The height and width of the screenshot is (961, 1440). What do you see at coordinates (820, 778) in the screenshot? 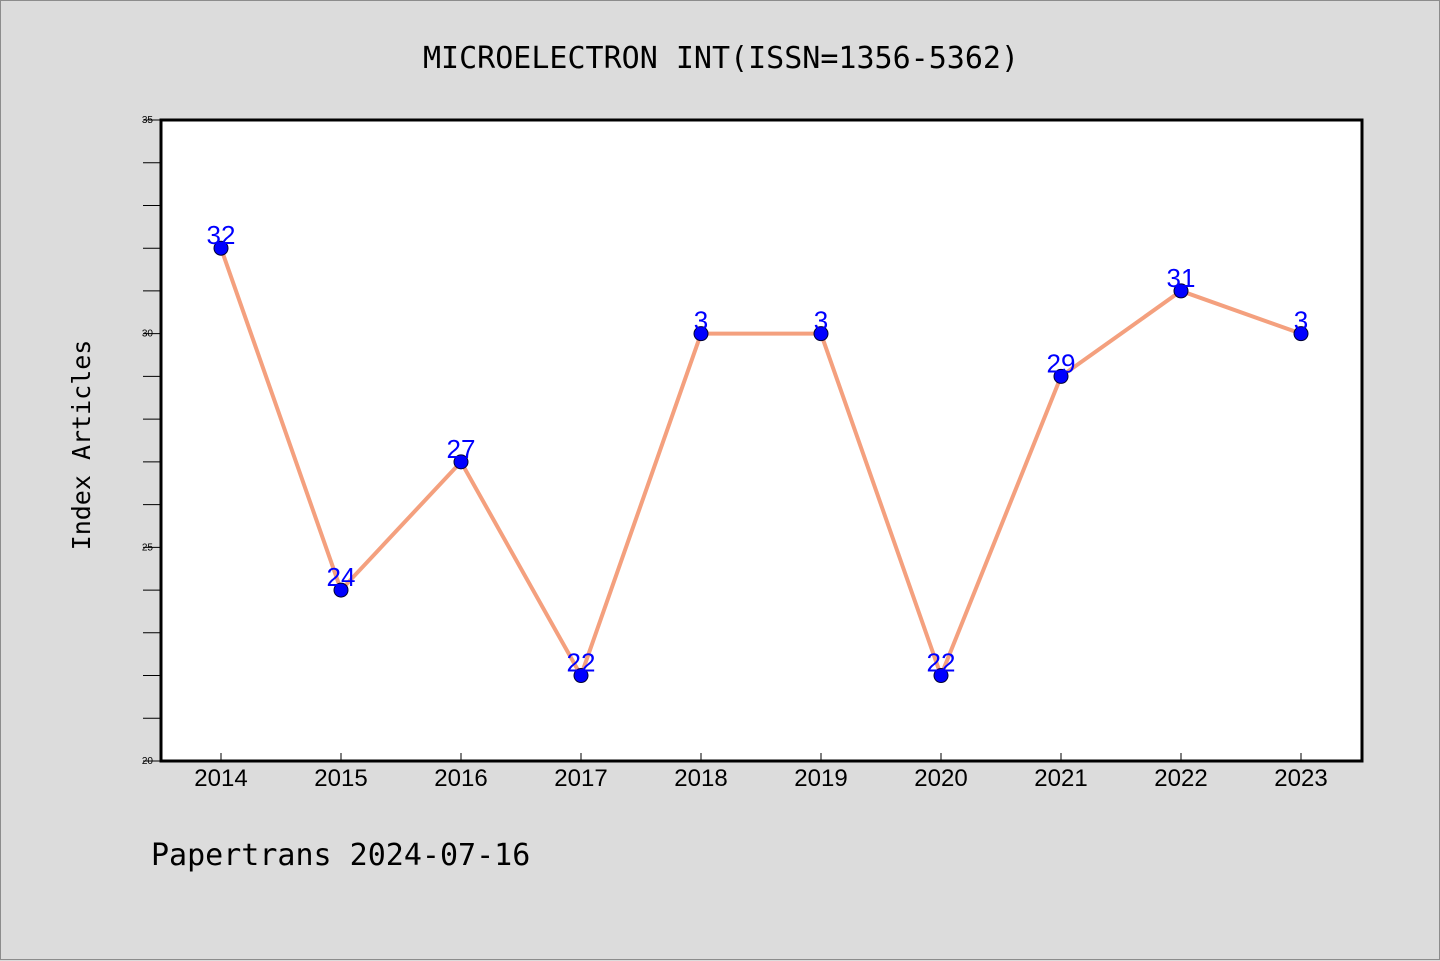
I see `x-tick-label: 2019` at bounding box center [820, 778].